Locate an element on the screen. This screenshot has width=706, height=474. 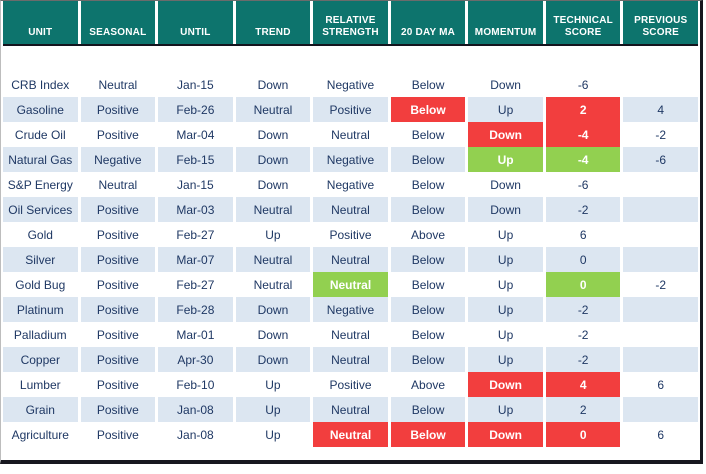
cell-copper-seasonal: Positive is located at coordinates (118, 359).